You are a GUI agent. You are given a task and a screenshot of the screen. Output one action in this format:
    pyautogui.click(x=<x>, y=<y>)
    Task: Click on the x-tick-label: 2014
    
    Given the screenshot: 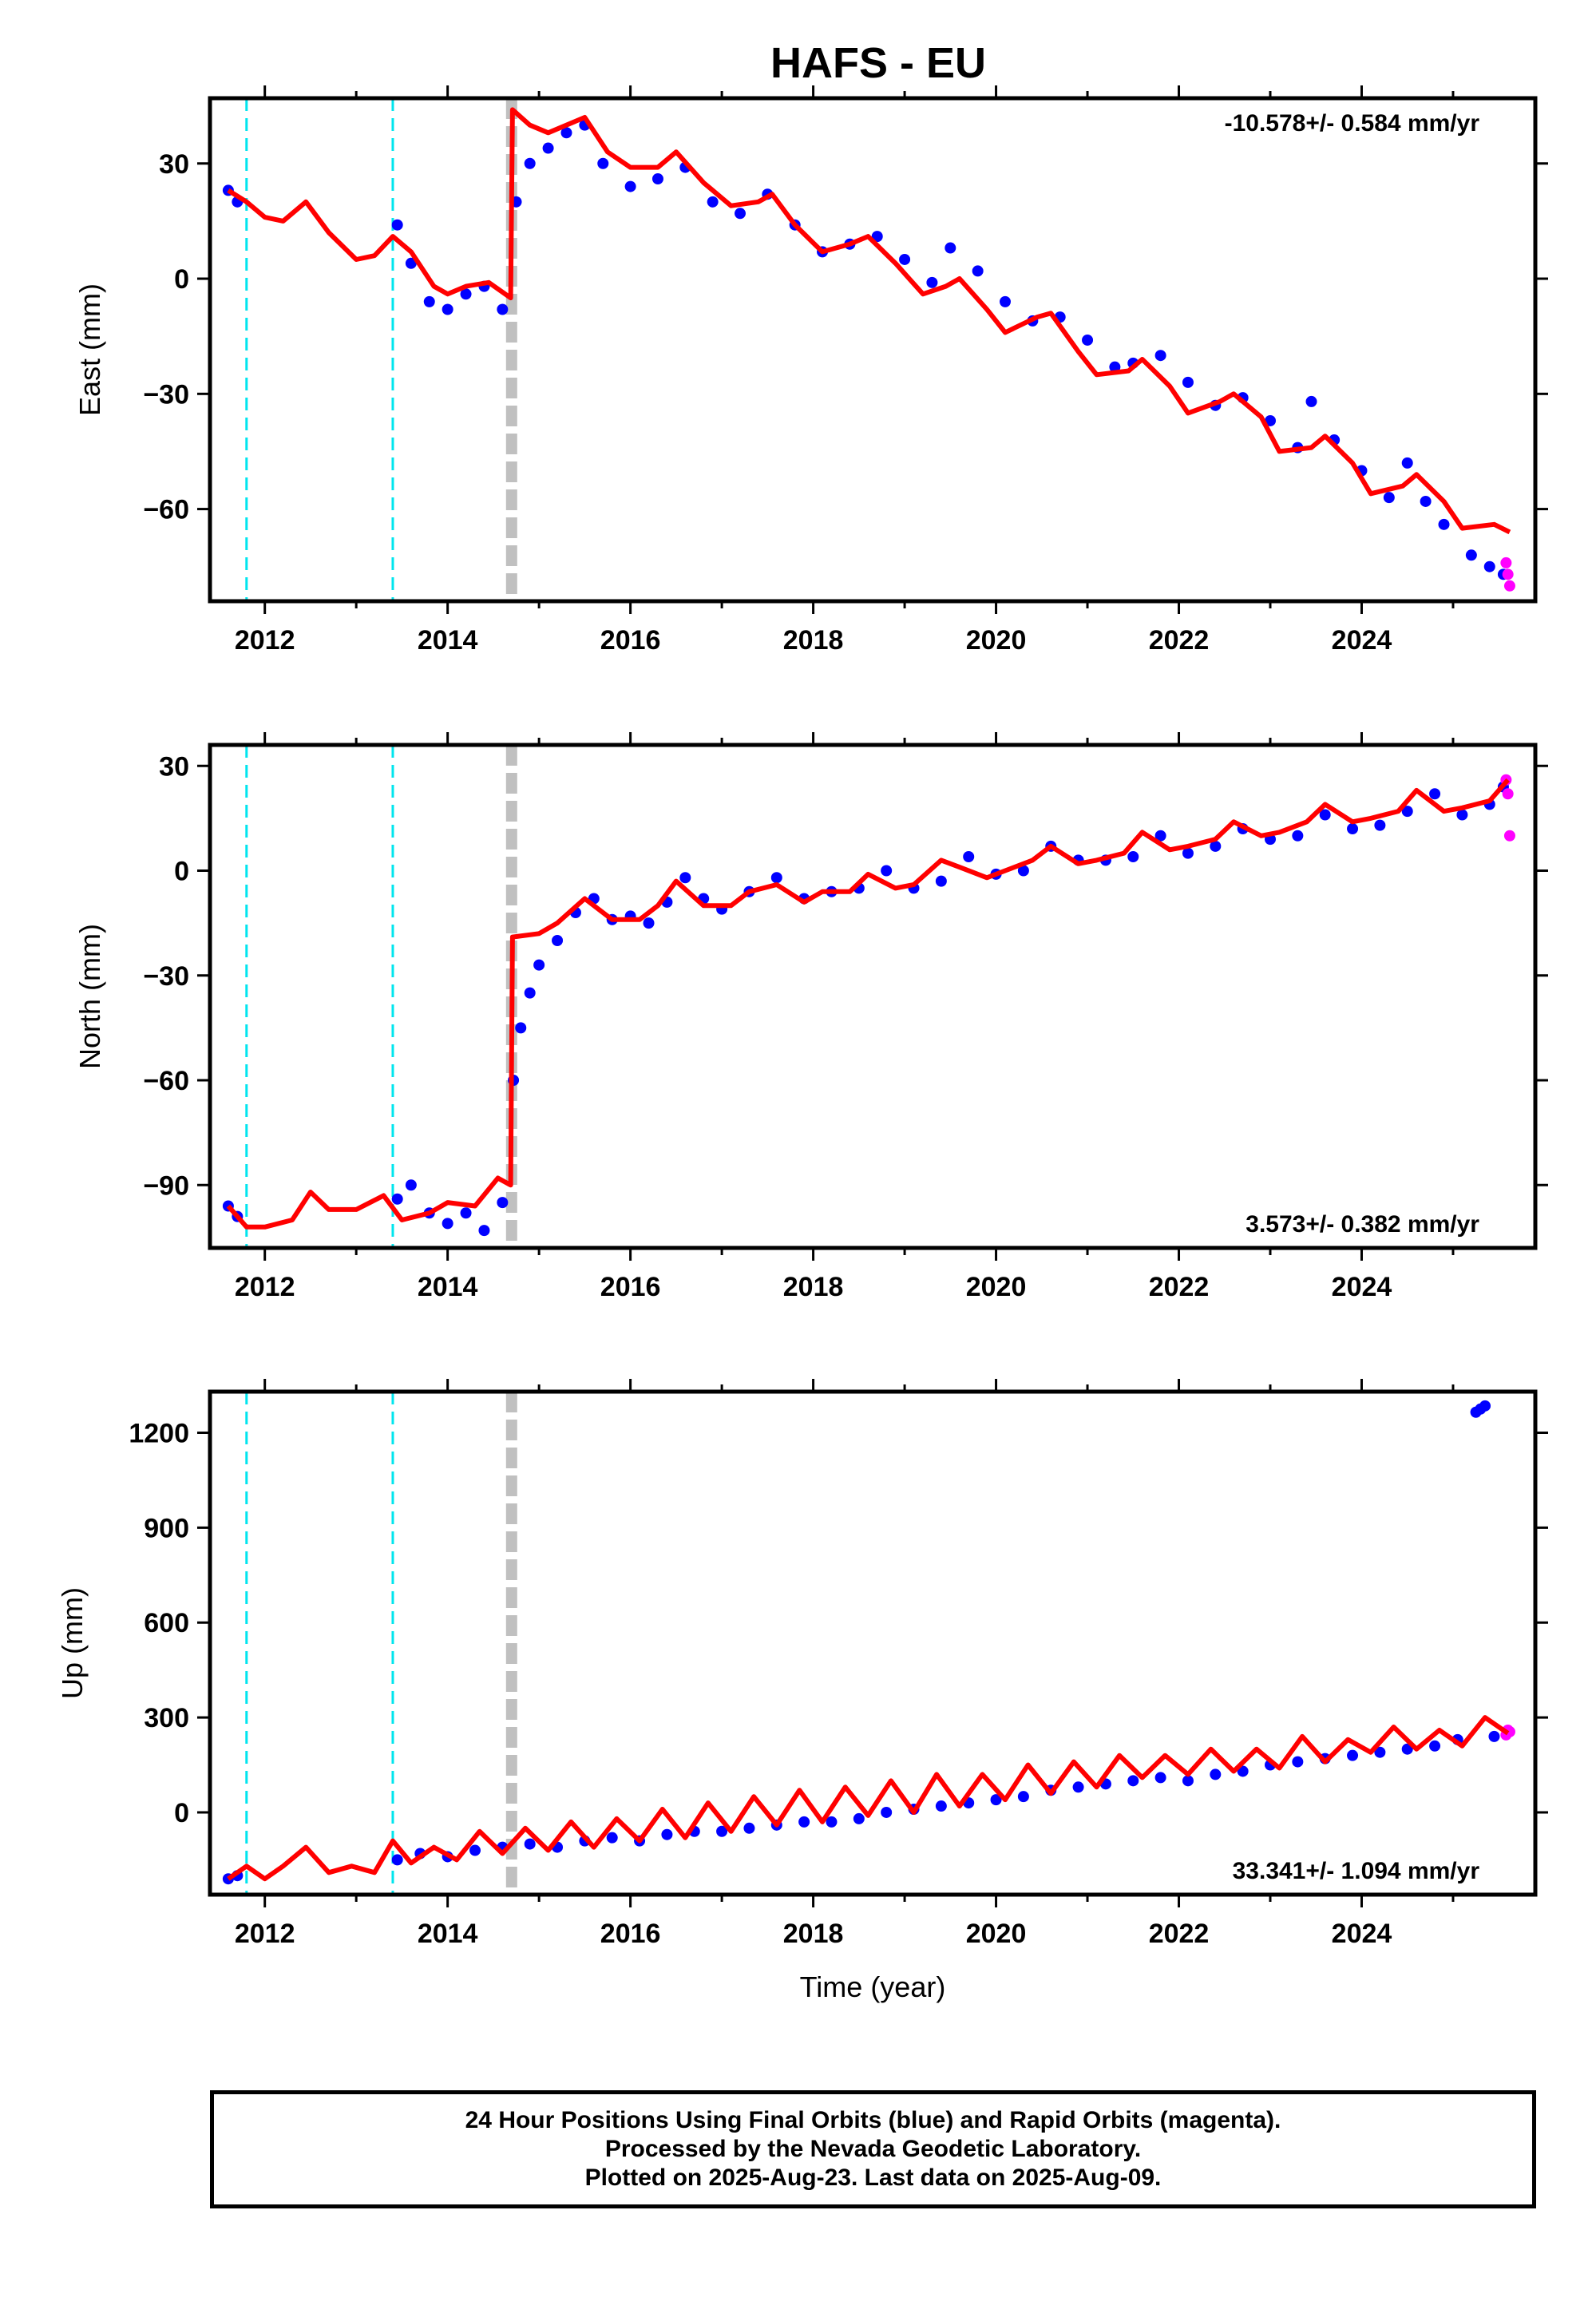 What is the action you would take?
    pyautogui.click(x=448, y=1287)
    